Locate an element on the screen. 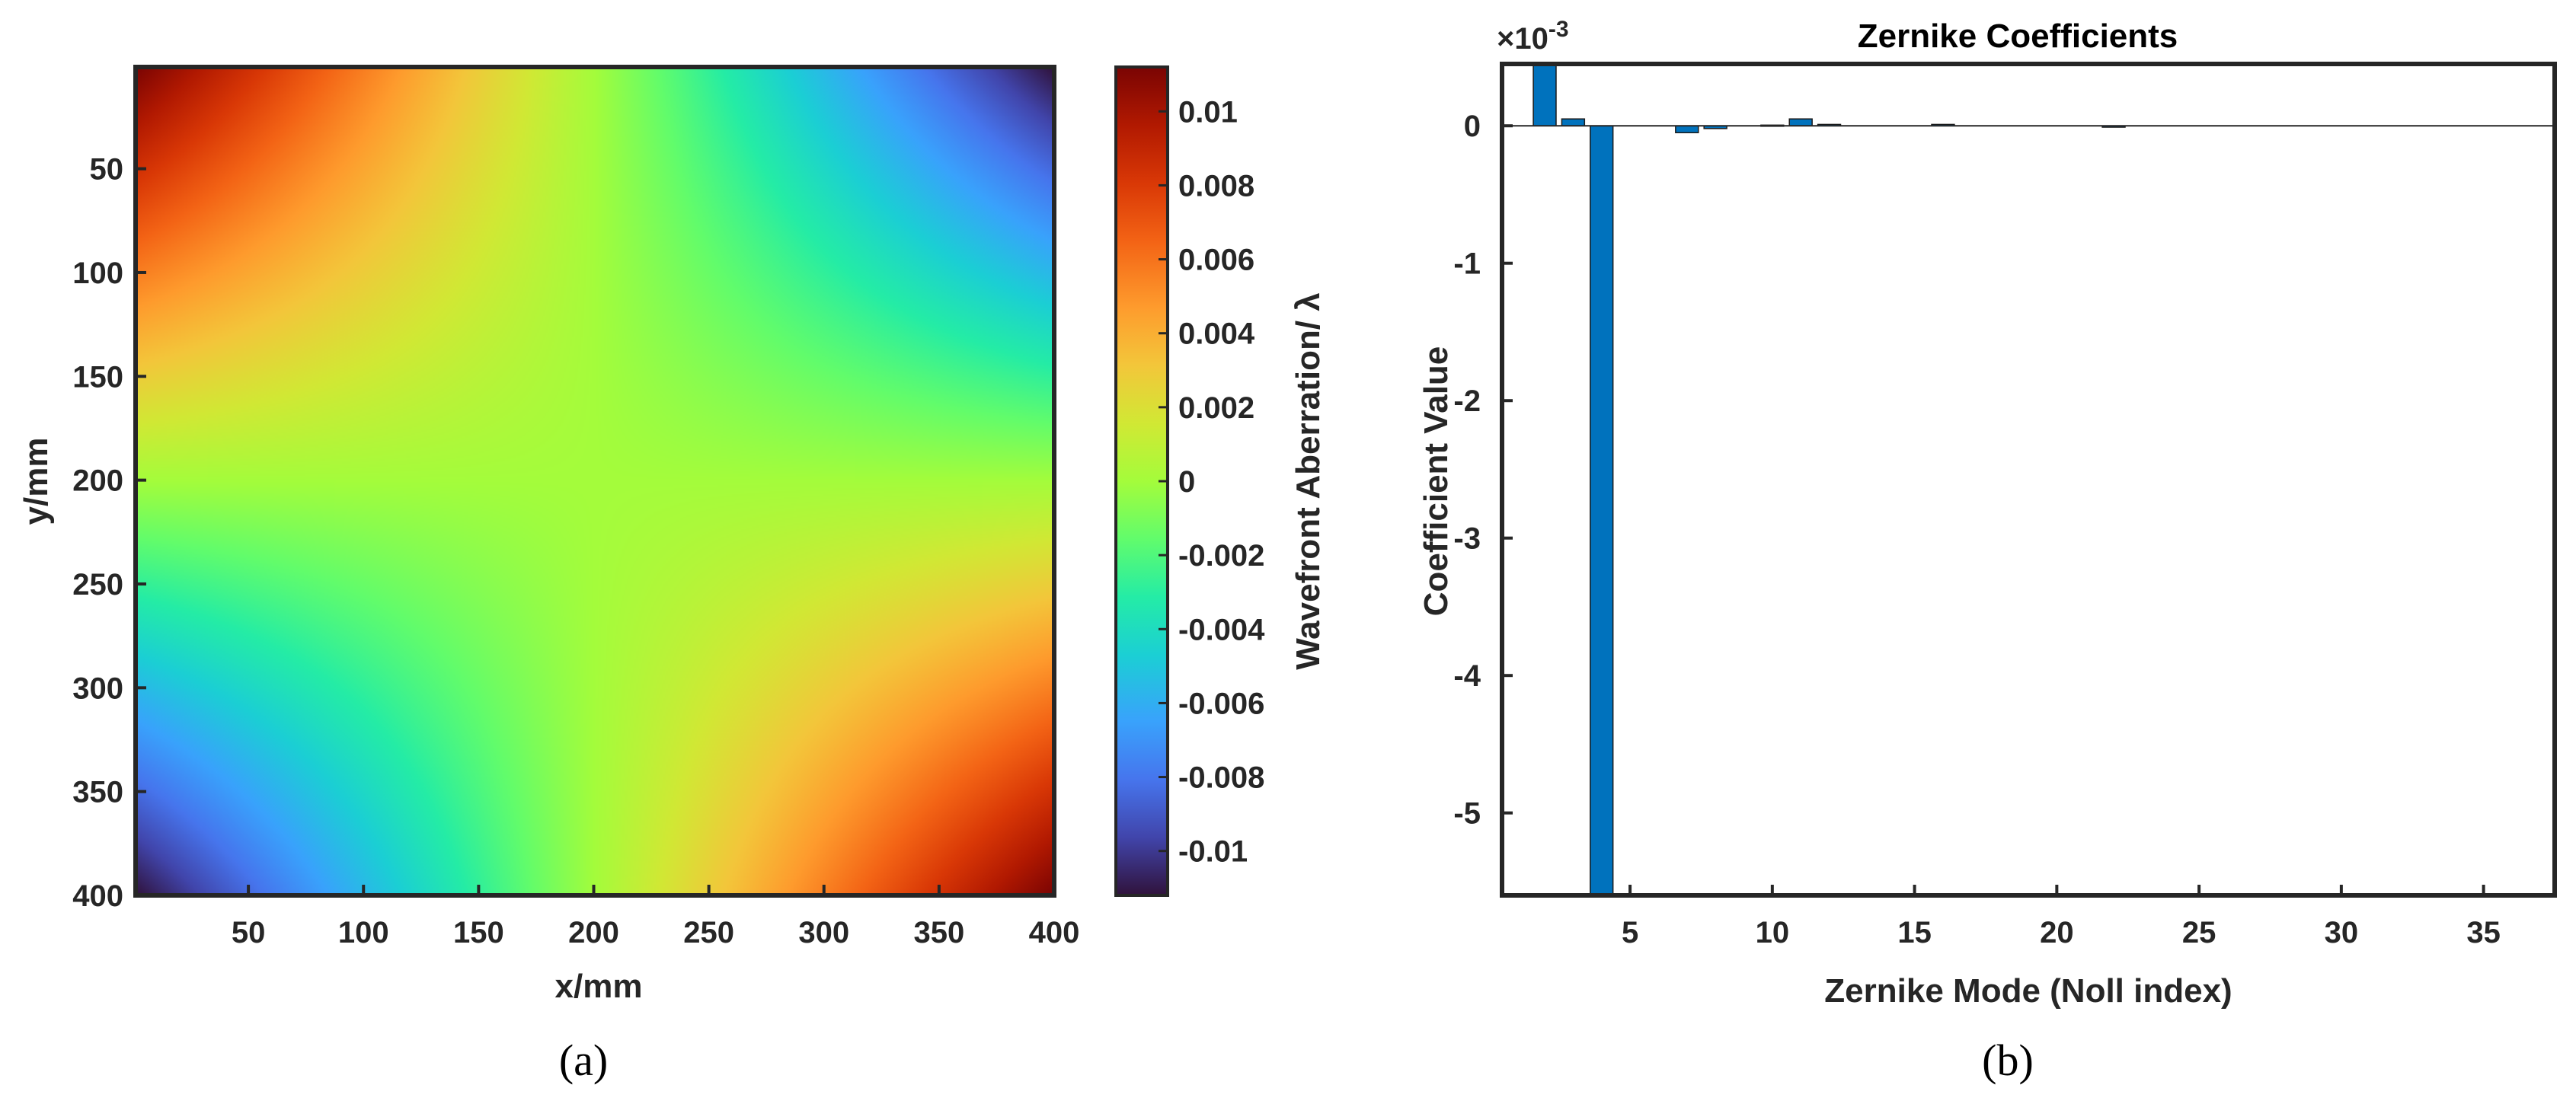 This screenshot has height=1104, width=2576. heatmap-y-tick-label: 250 is located at coordinates (97, 584).